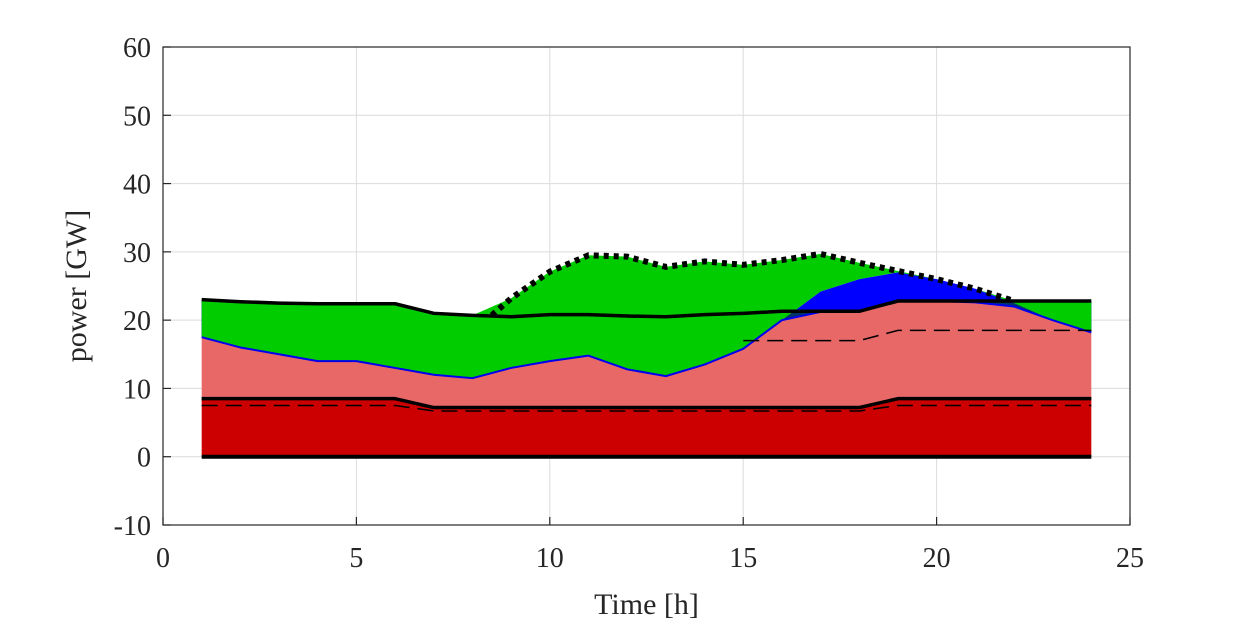 The image size is (1248, 625). I want to click on y-tick-label: 40, so click(137, 185).